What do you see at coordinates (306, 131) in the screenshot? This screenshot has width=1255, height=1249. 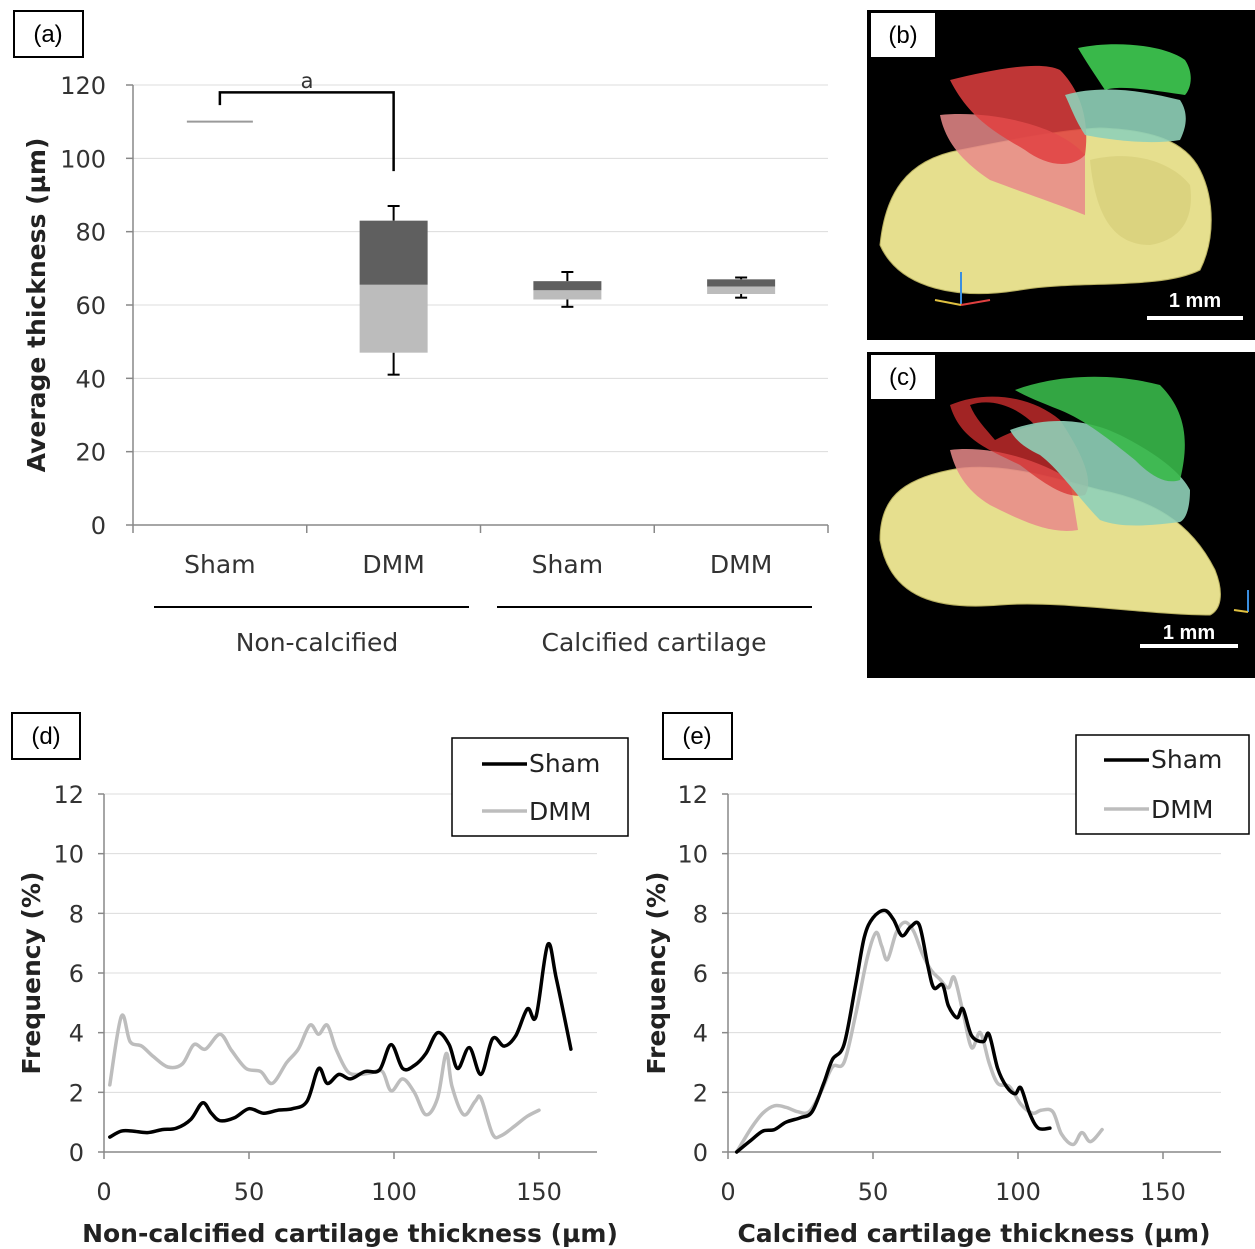 I see `significance-bracket` at bounding box center [306, 131].